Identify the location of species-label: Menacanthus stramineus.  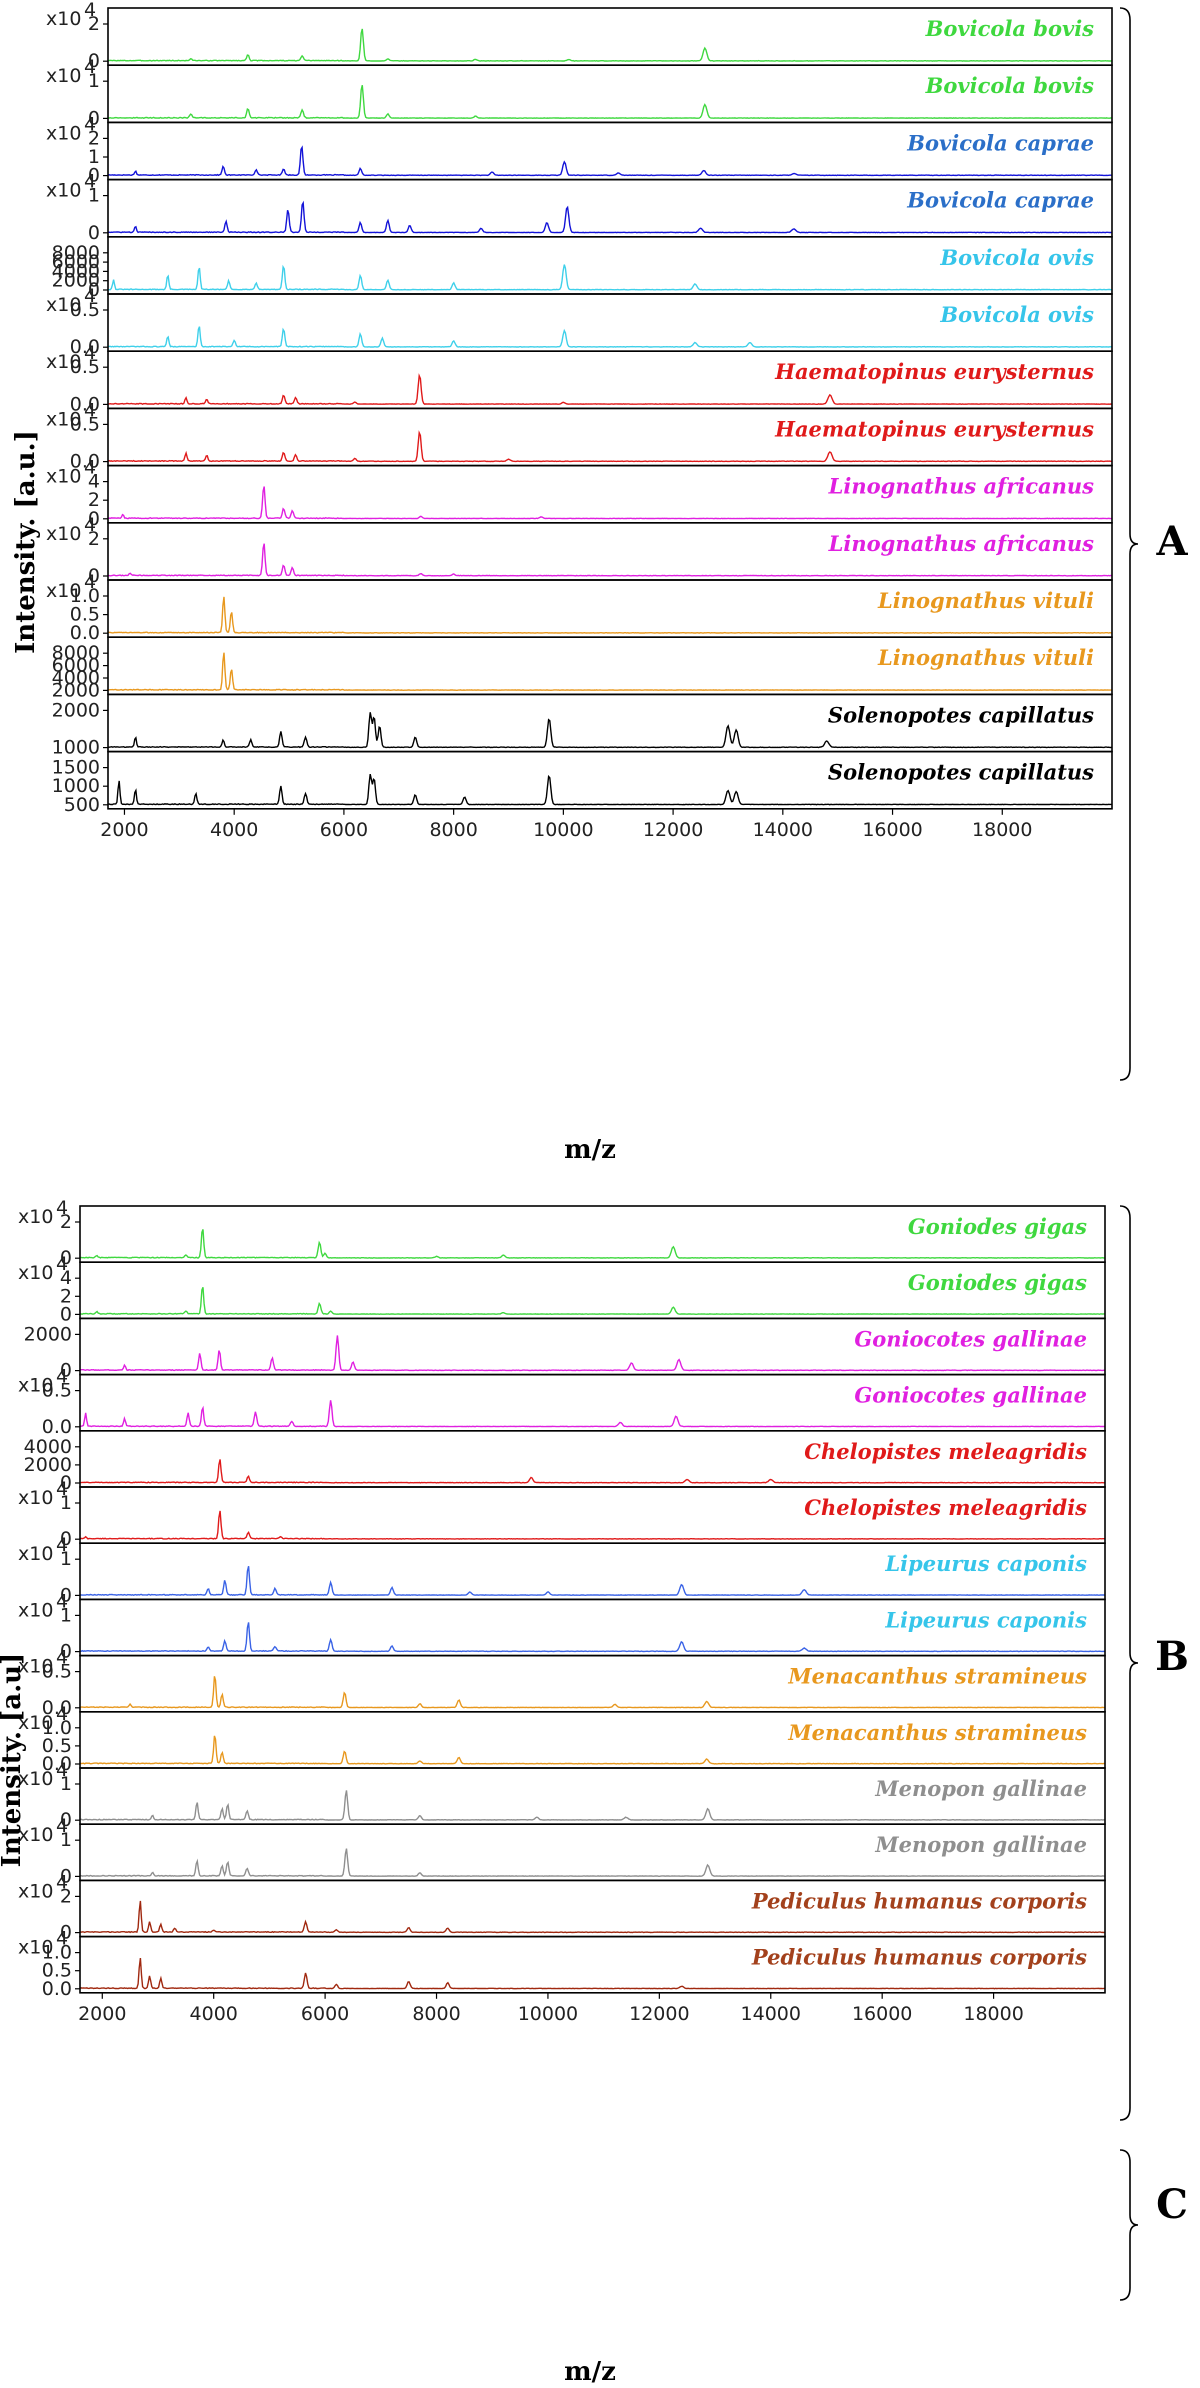
(937, 1732).